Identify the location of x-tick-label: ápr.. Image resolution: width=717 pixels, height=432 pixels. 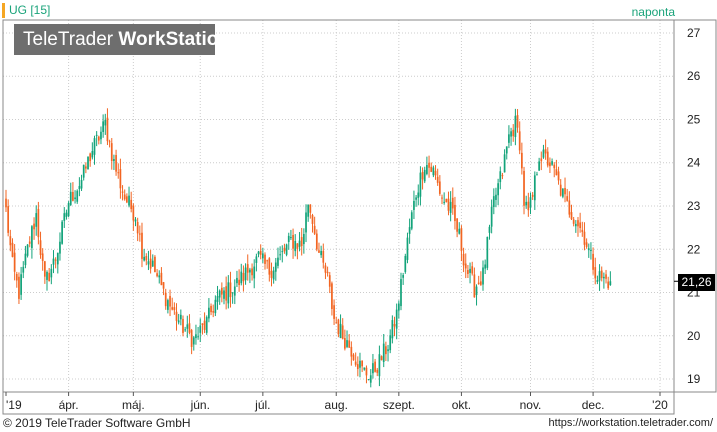
(69, 405).